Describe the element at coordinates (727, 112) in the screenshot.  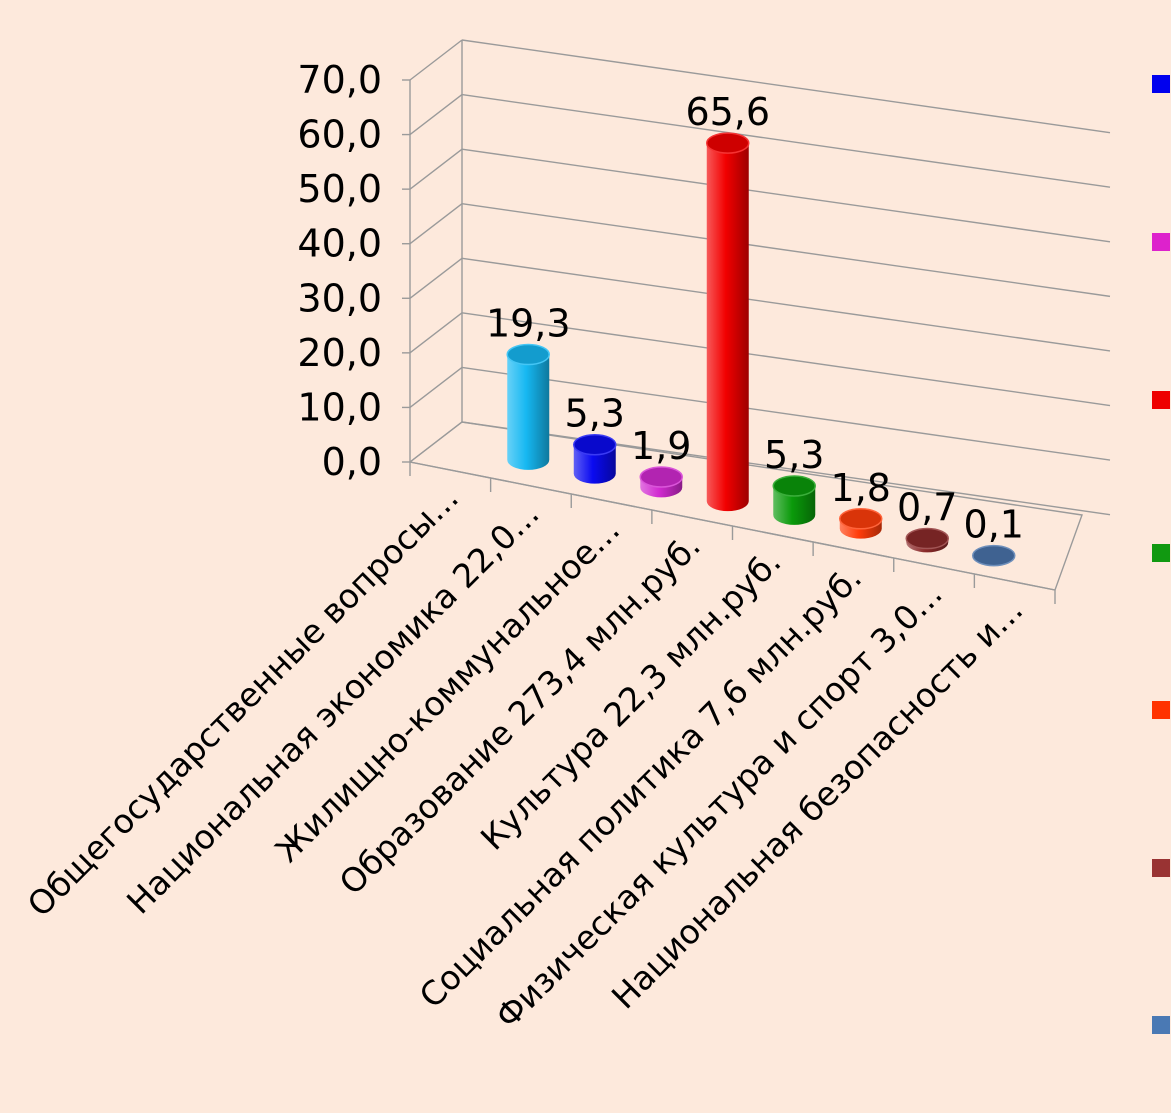
I see `data-label: 65,6` at that location.